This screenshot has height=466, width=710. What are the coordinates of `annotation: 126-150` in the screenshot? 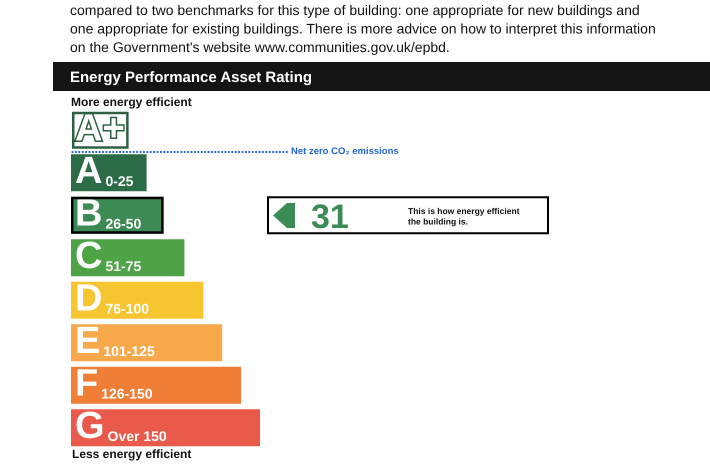 It's located at (127, 394).